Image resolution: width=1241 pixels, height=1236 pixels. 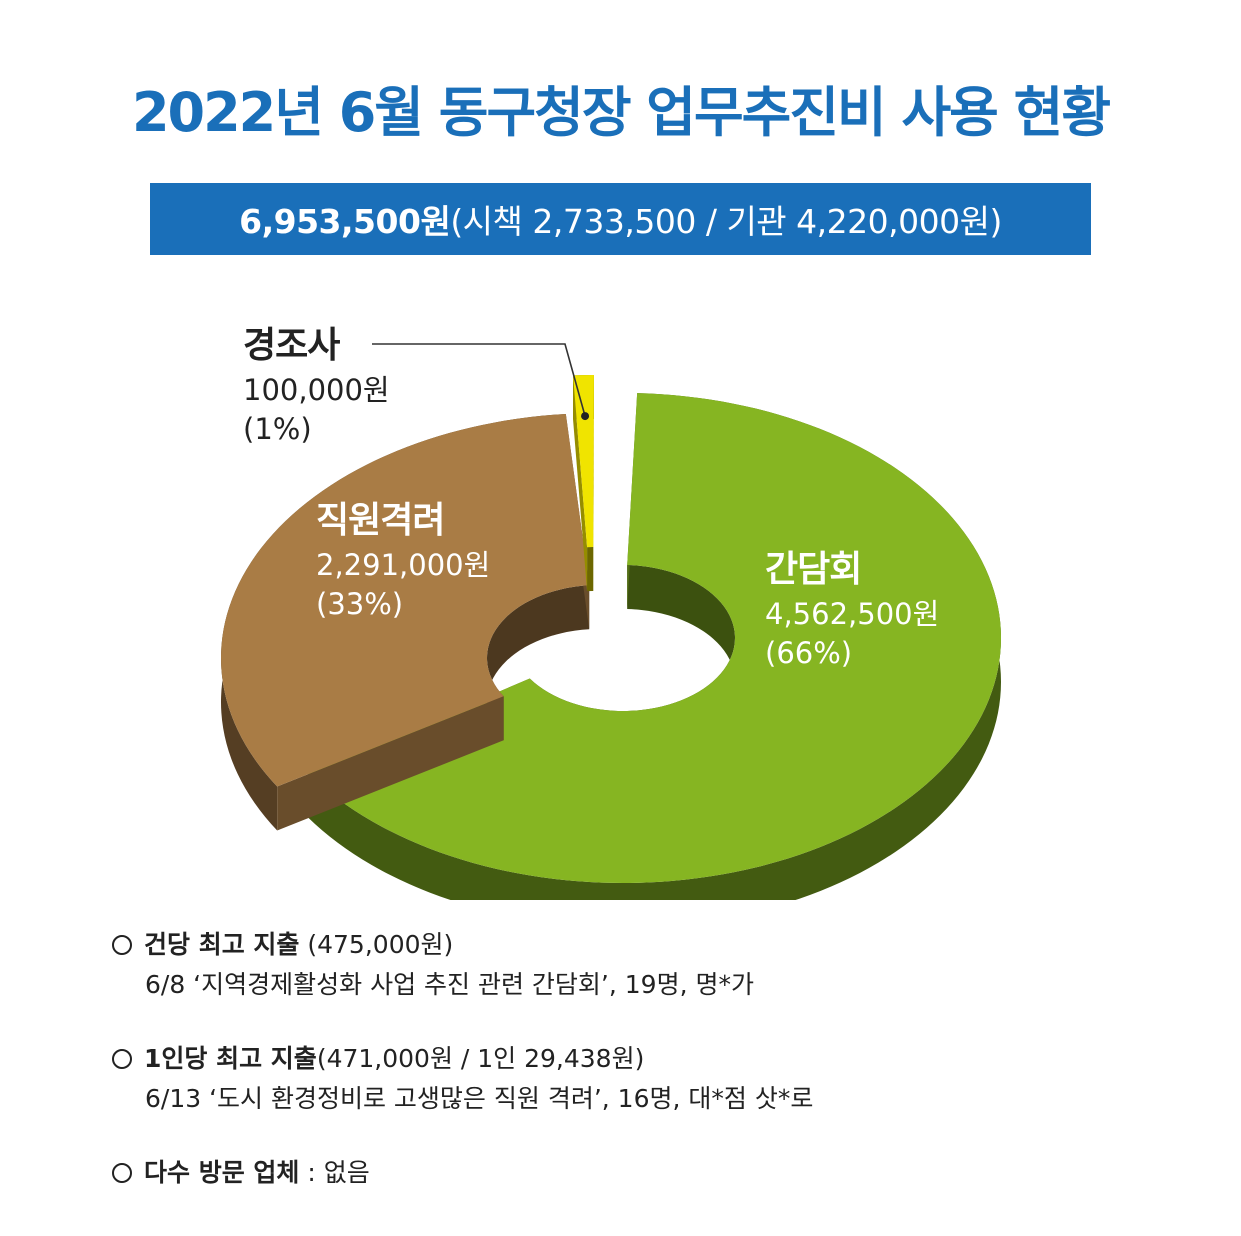 I want to click on label-staff-name: 직원격려, so click(x=380, y=520).